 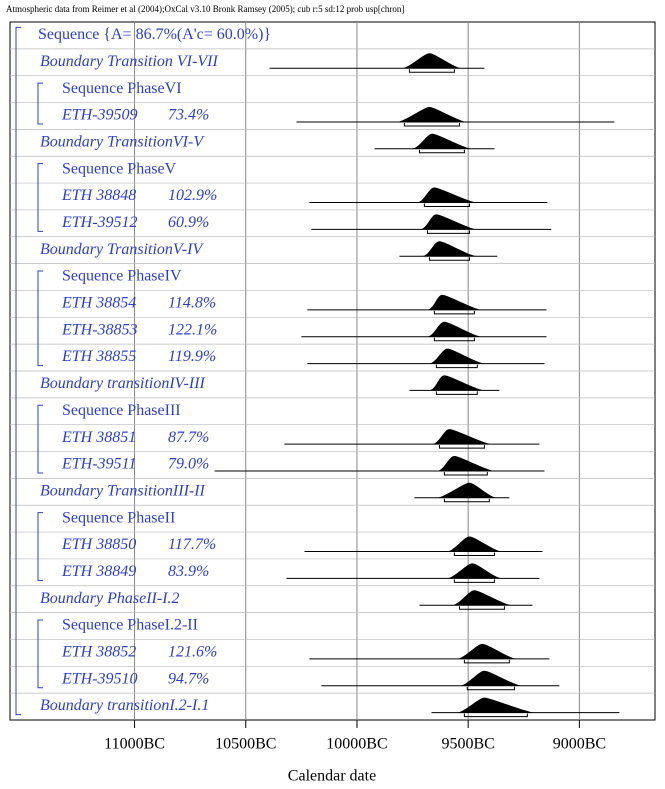 I want to click on row-label: Boundary Transition VI-VII, so click(x=129, y=61).